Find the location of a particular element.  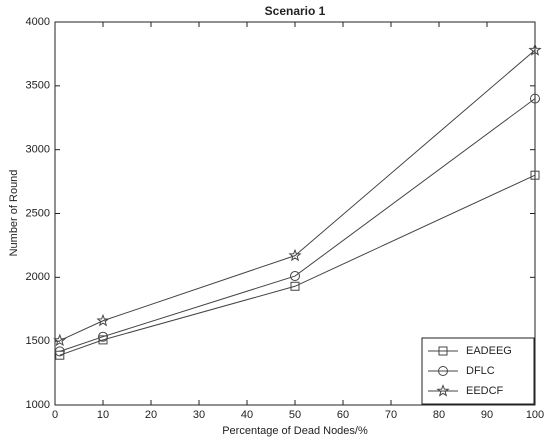

y-axis-label: Number of Round is located at coordinates (14, 213).